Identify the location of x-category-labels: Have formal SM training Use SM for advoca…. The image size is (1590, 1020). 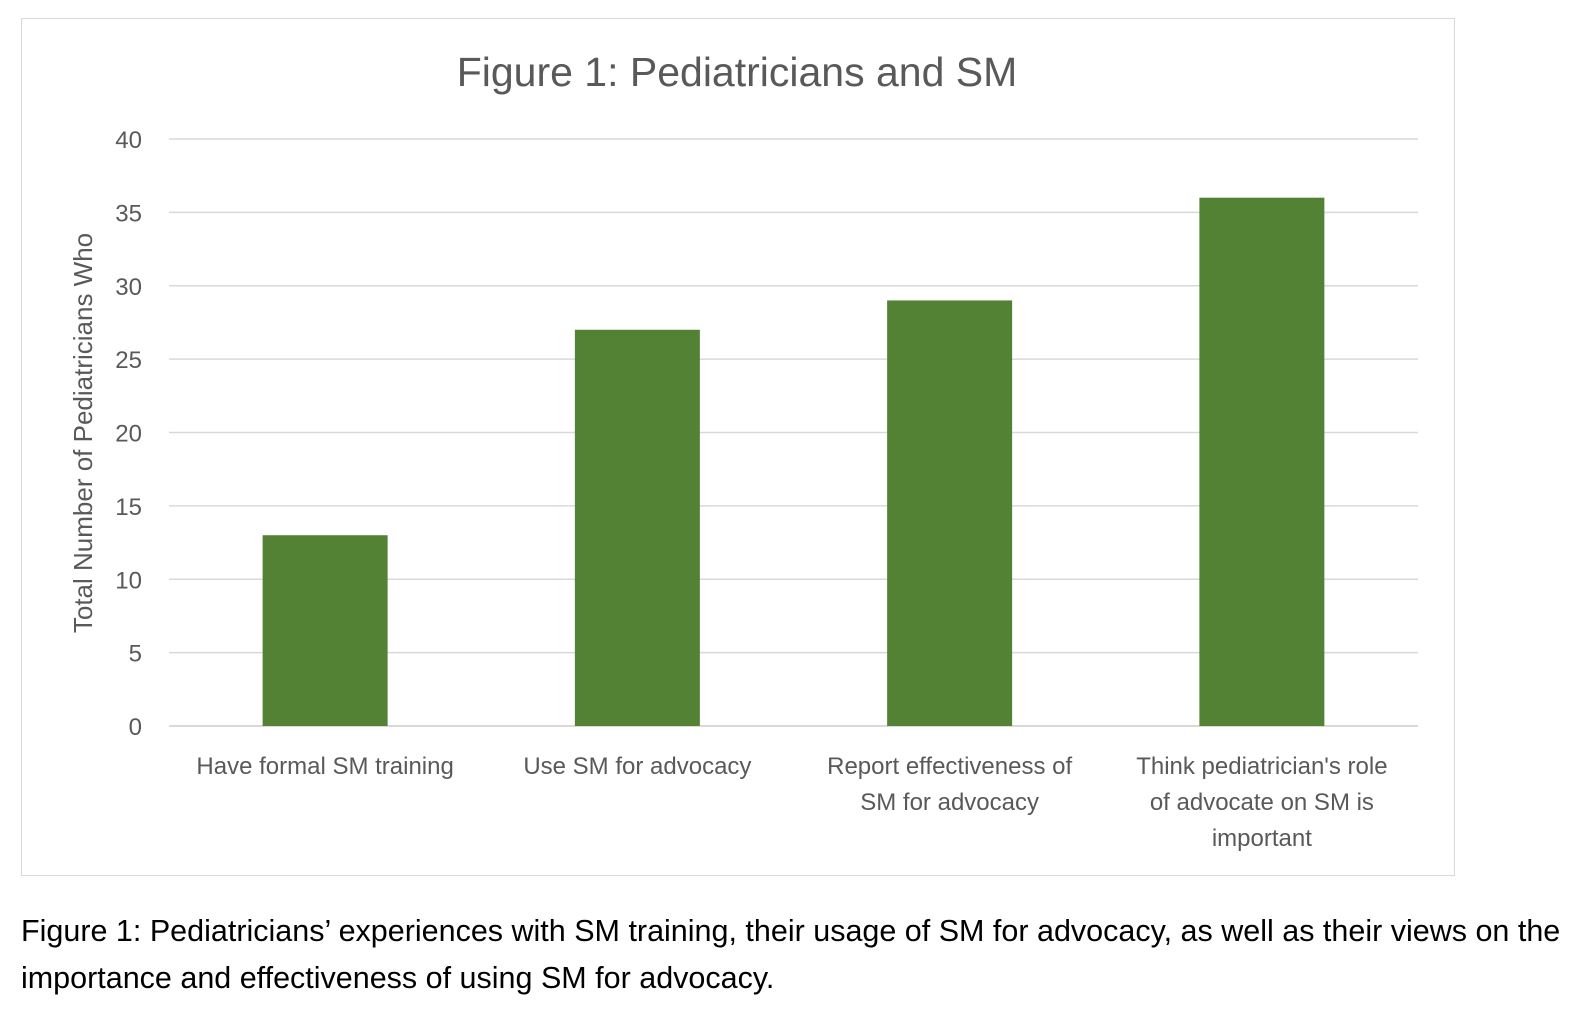
(791, 802).